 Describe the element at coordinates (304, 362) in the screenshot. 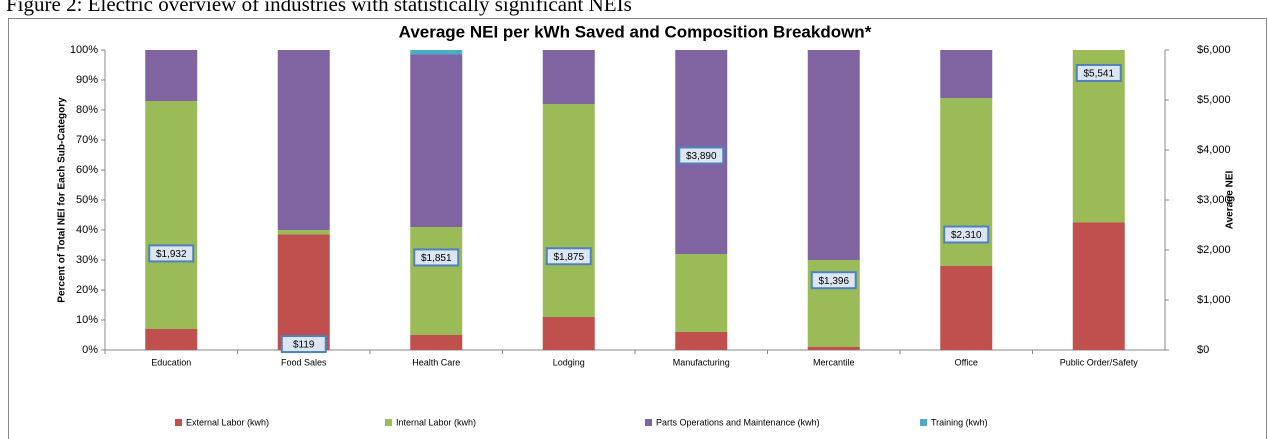

I see `x-tick-label: Food Sales` at that location.